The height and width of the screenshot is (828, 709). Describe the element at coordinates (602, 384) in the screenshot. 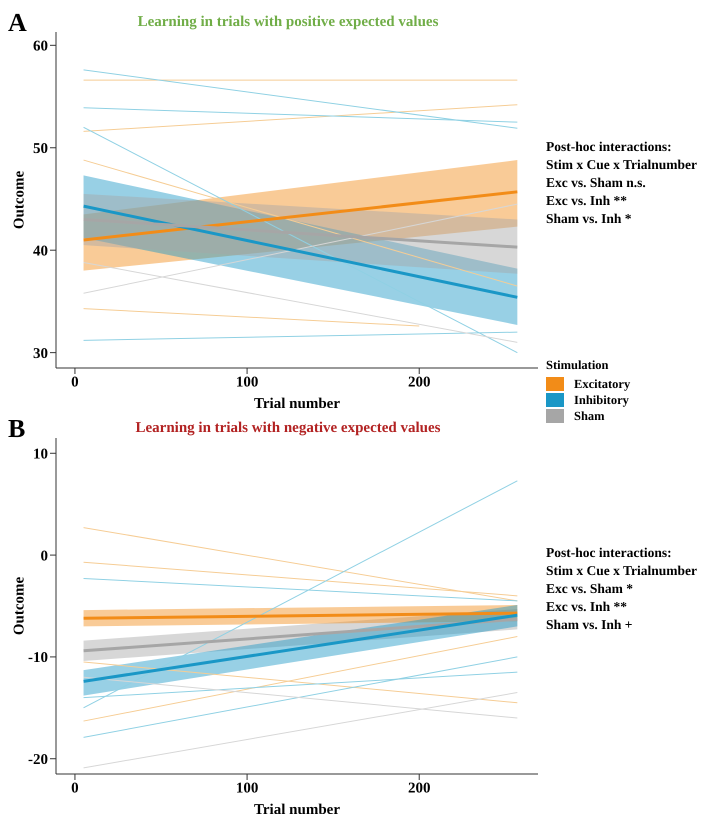

I see `legend-label: Excitatory` at that location.